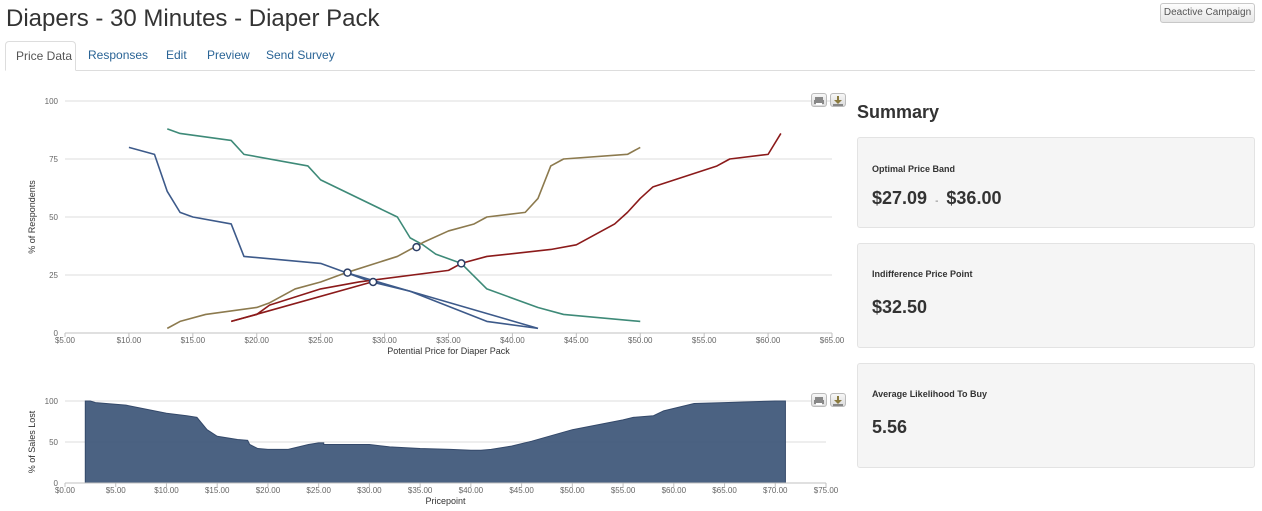  Describe the element at coordinates (448, 351) in the screenshot. I see `x-axis-title: Potential Price for Diaper Pack` at that location.